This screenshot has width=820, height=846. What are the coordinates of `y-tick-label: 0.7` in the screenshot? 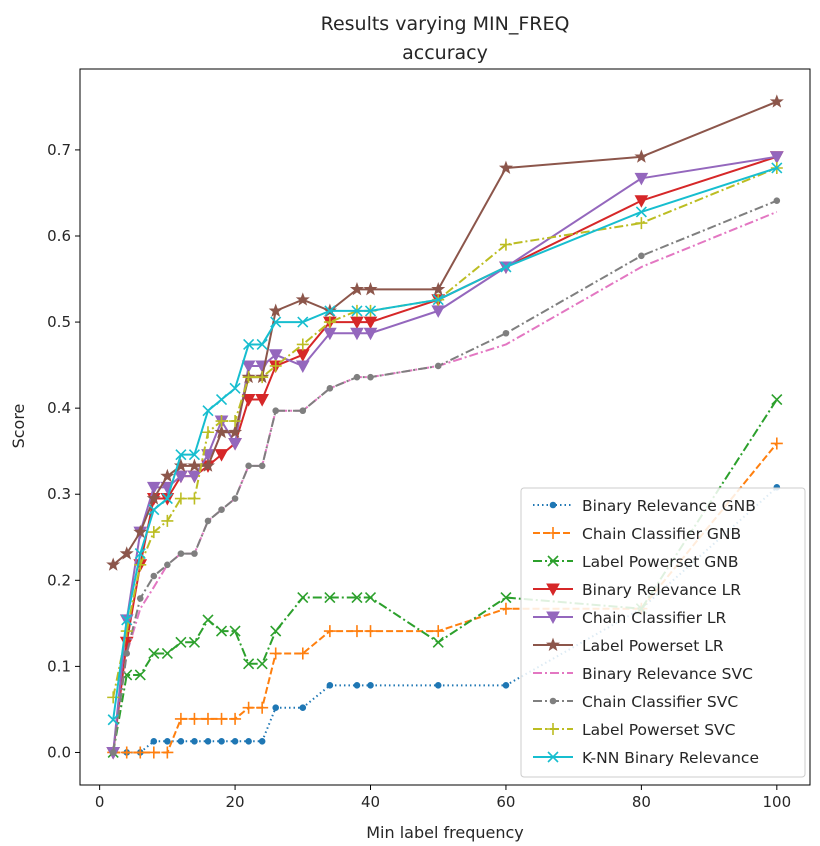 It's located at (59, 150).